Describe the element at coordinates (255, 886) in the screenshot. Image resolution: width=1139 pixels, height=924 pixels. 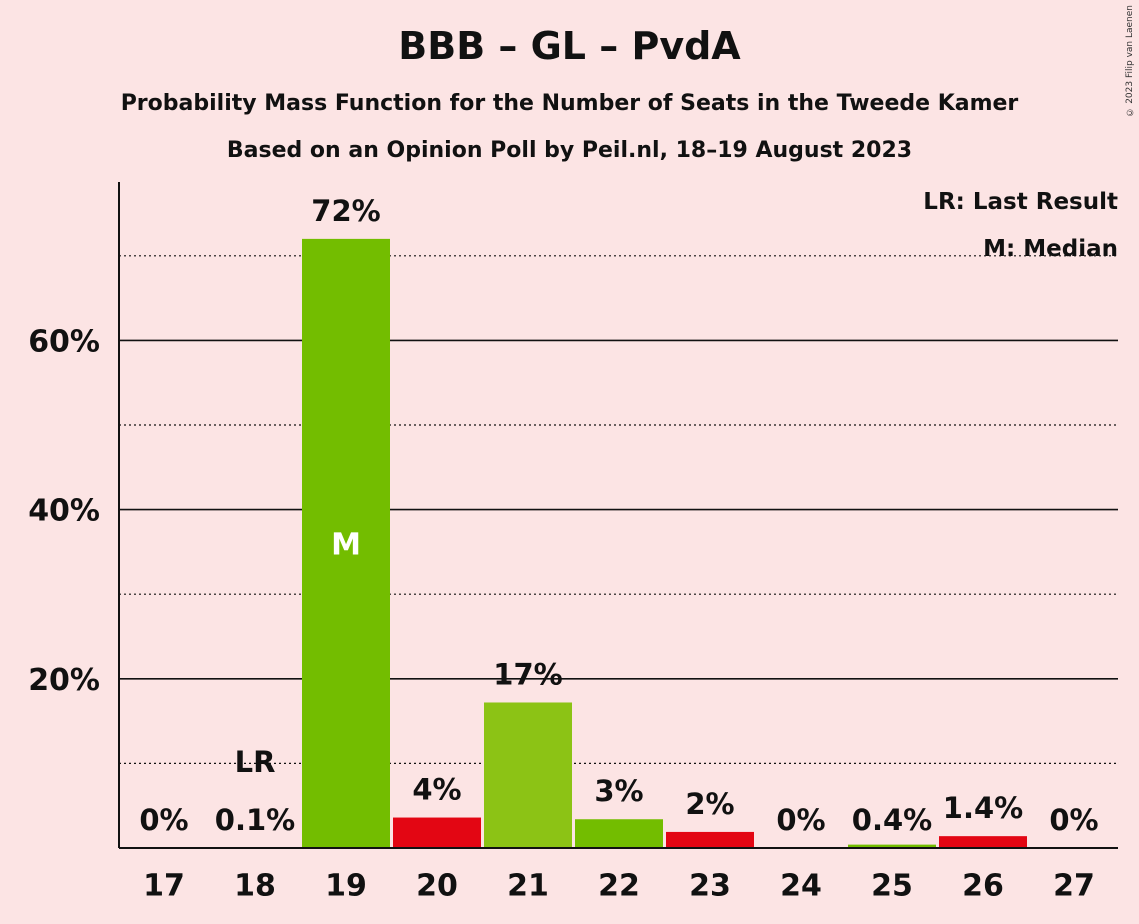
I see `x-tick-label: 18` at that location.